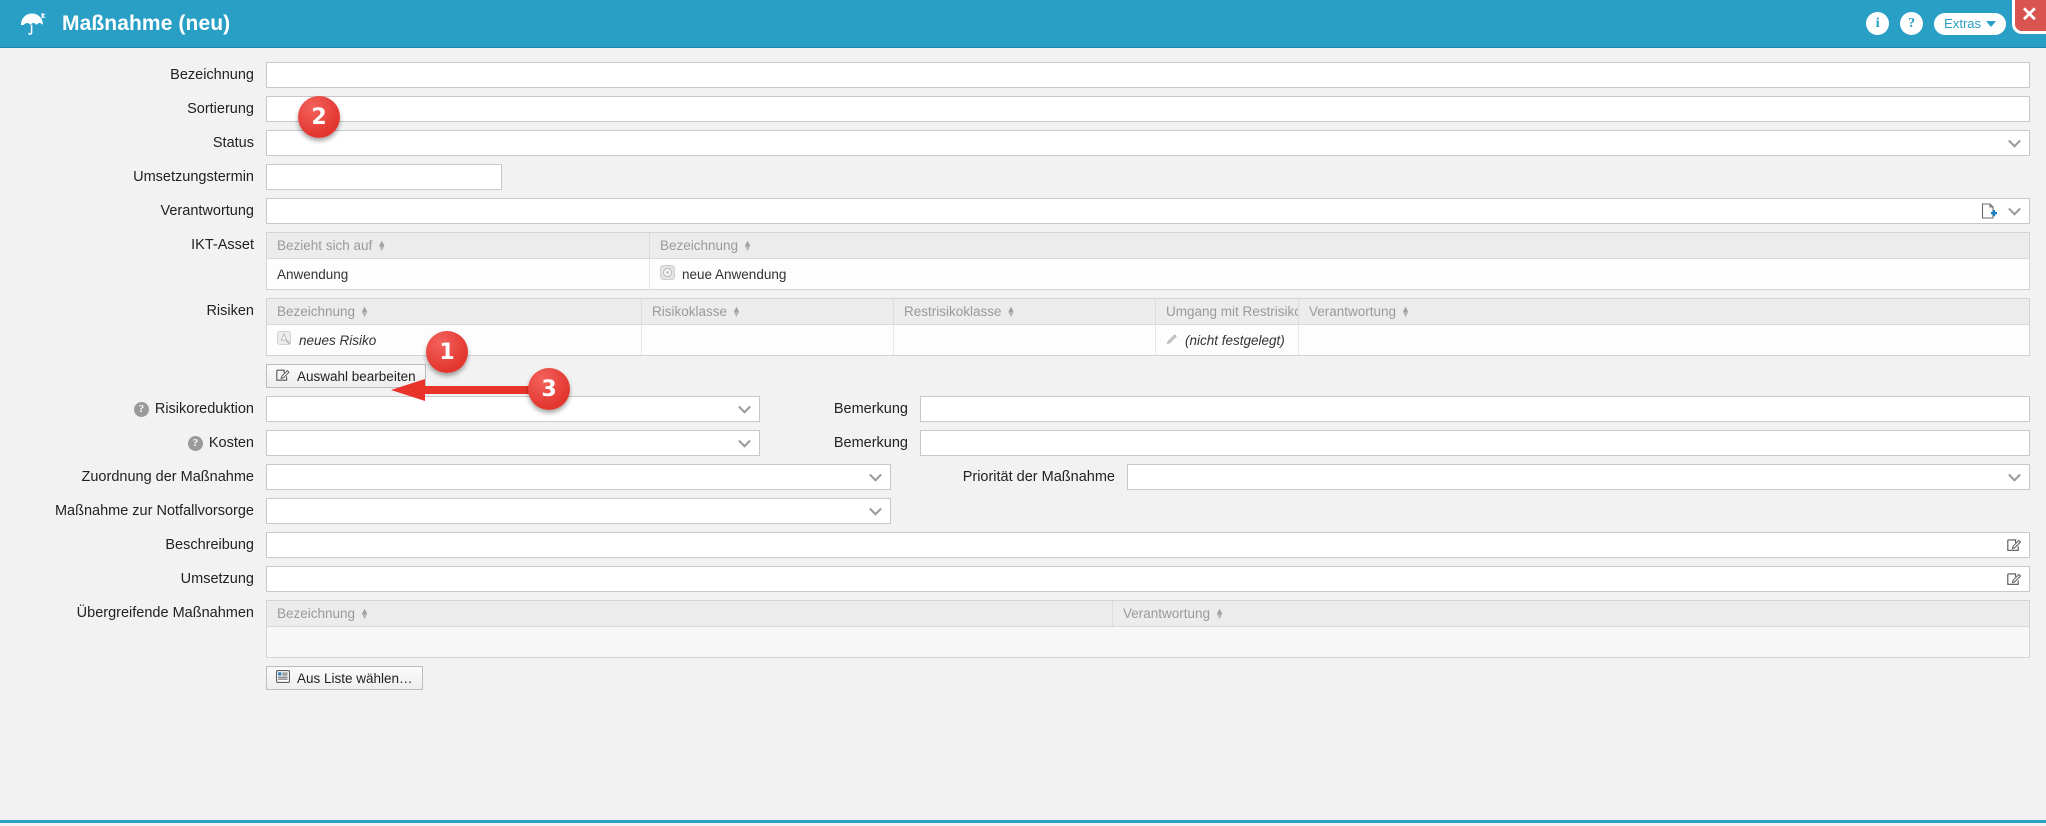 This screenshot has height=826, width=2046. Describe the element at coordinates (325, 245) in the screenshot. I see `column-label: Bezieht sich auf` at that location.